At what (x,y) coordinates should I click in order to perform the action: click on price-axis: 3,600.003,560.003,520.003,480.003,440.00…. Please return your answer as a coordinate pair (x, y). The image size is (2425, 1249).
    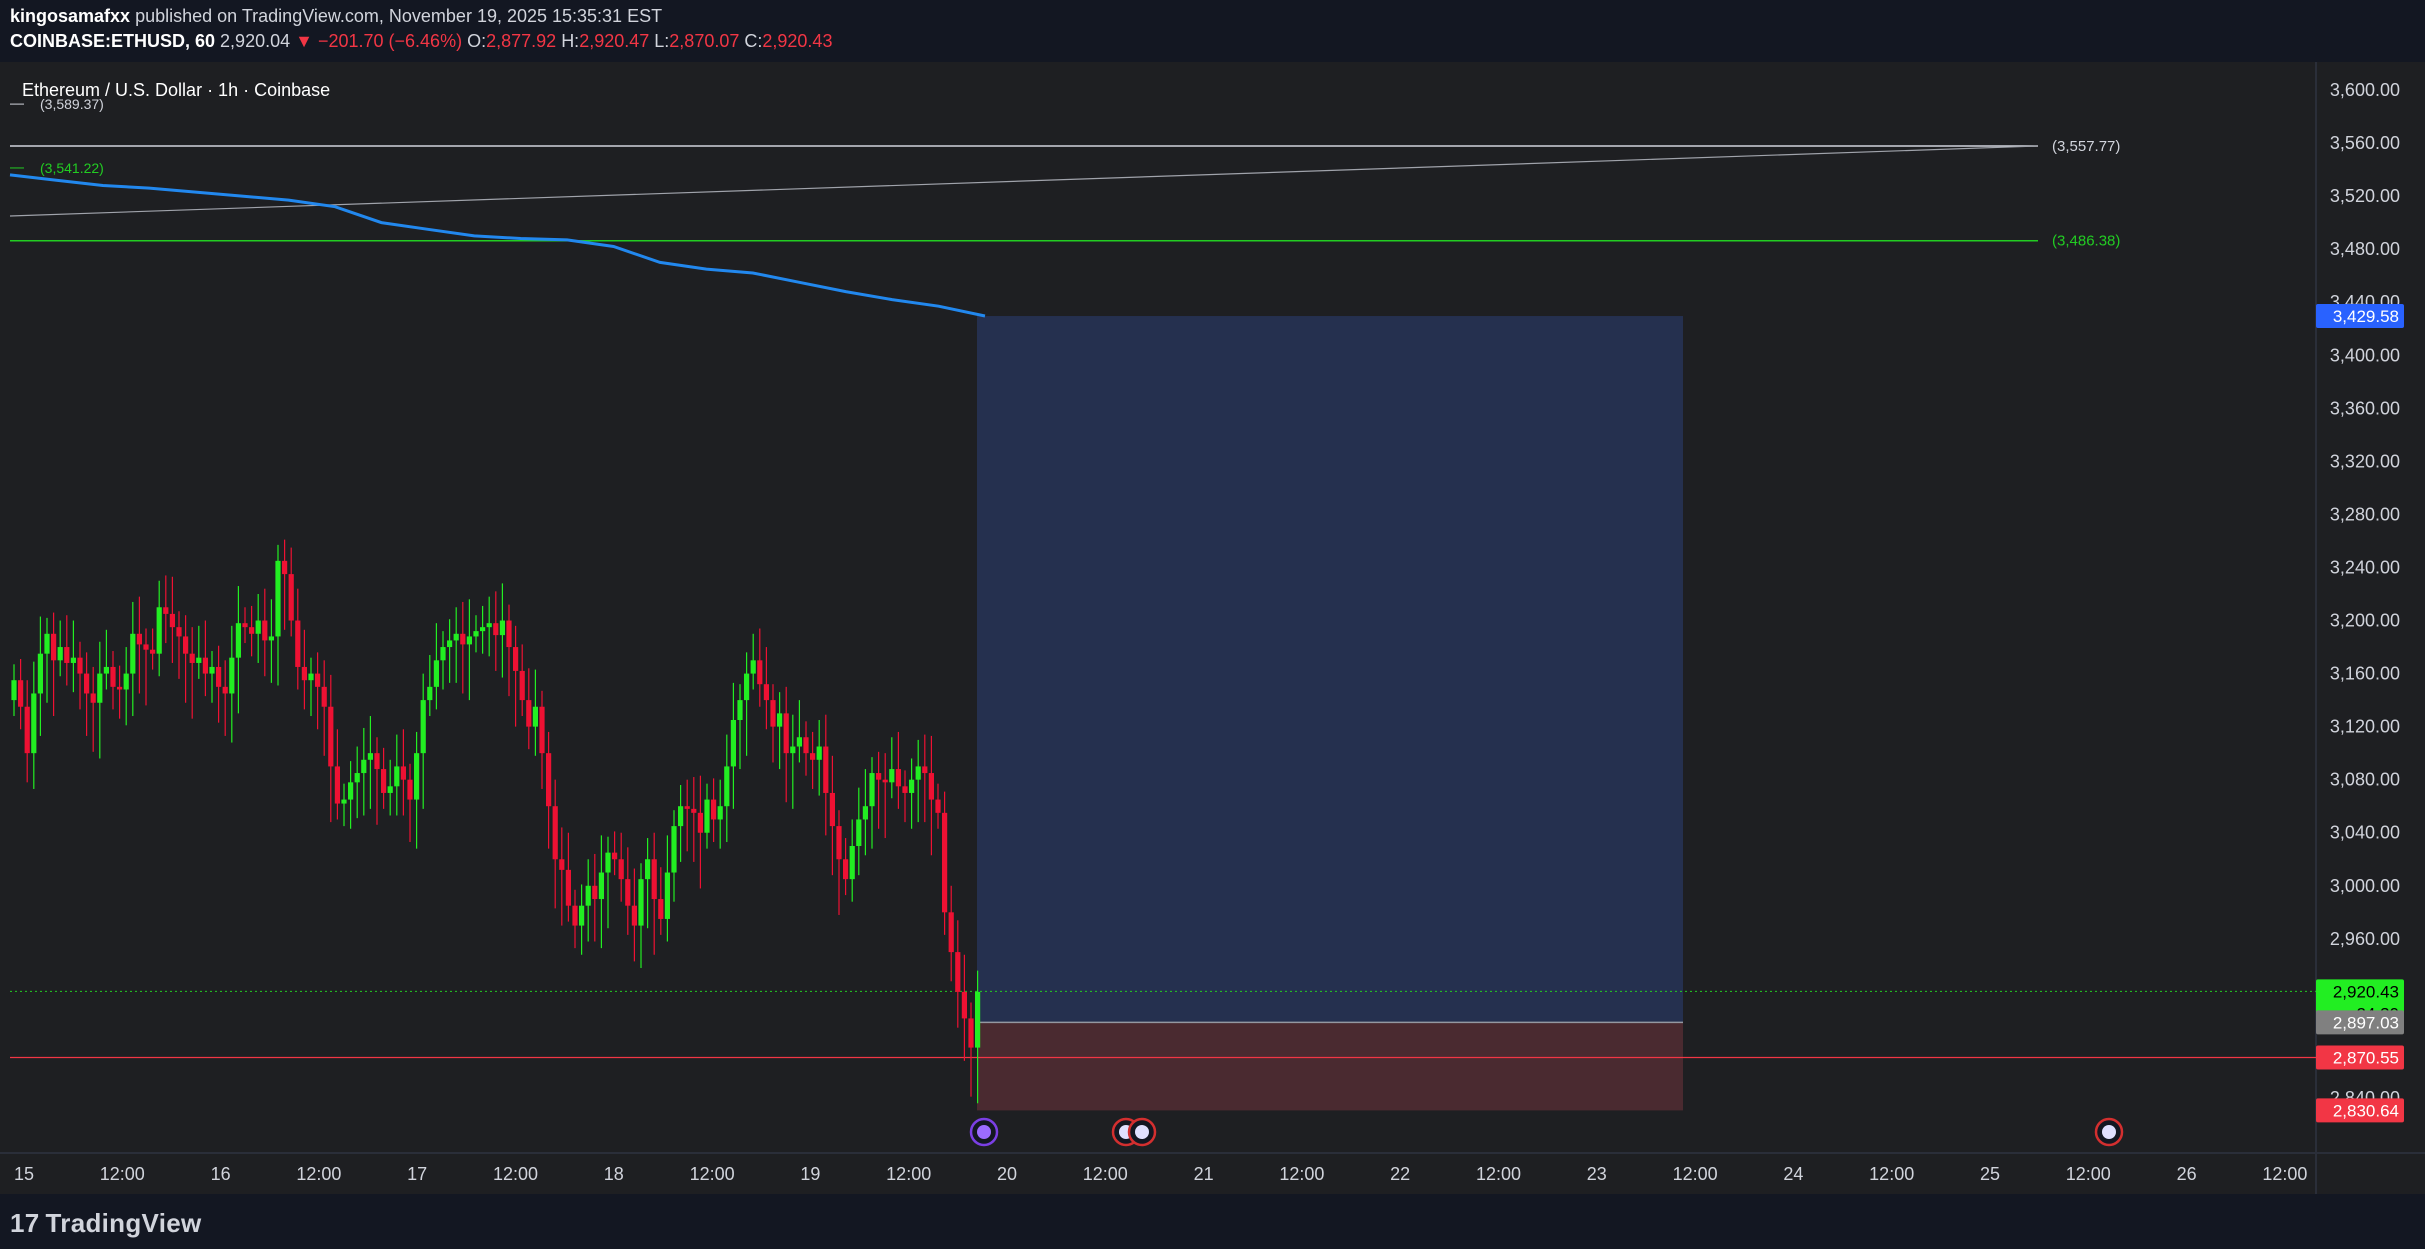
    Looking at the image, I should click on (2365, 594).